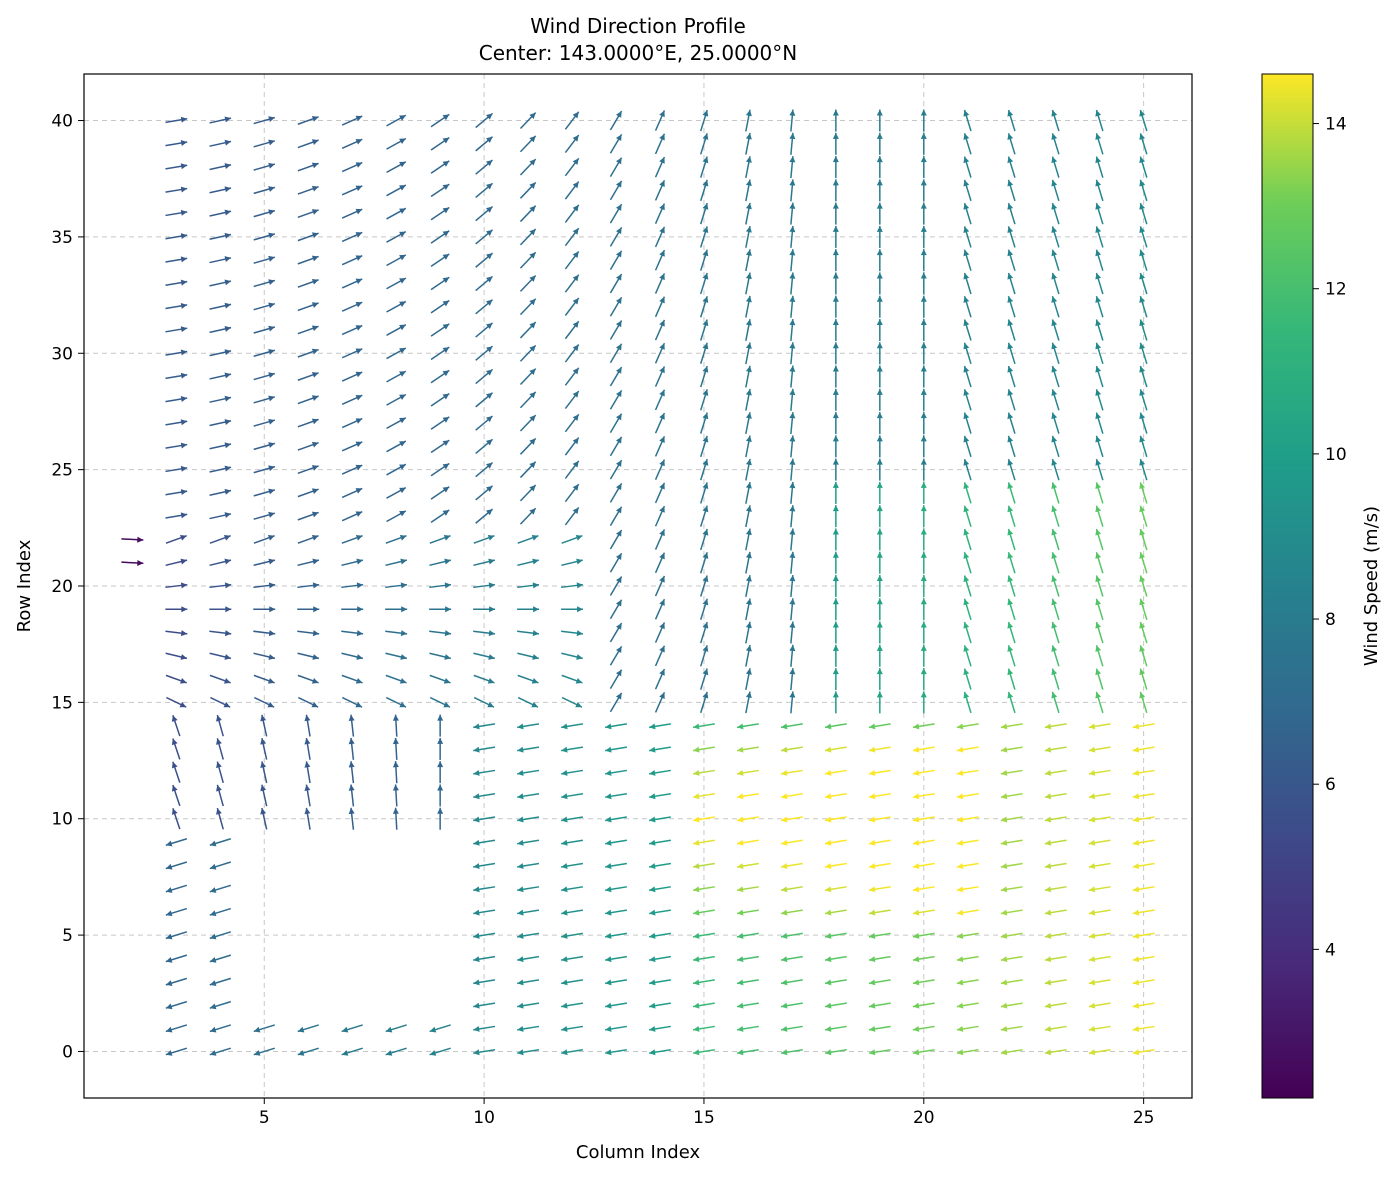  I want to click on x-tick-label: 25, so click(1144, 1118).